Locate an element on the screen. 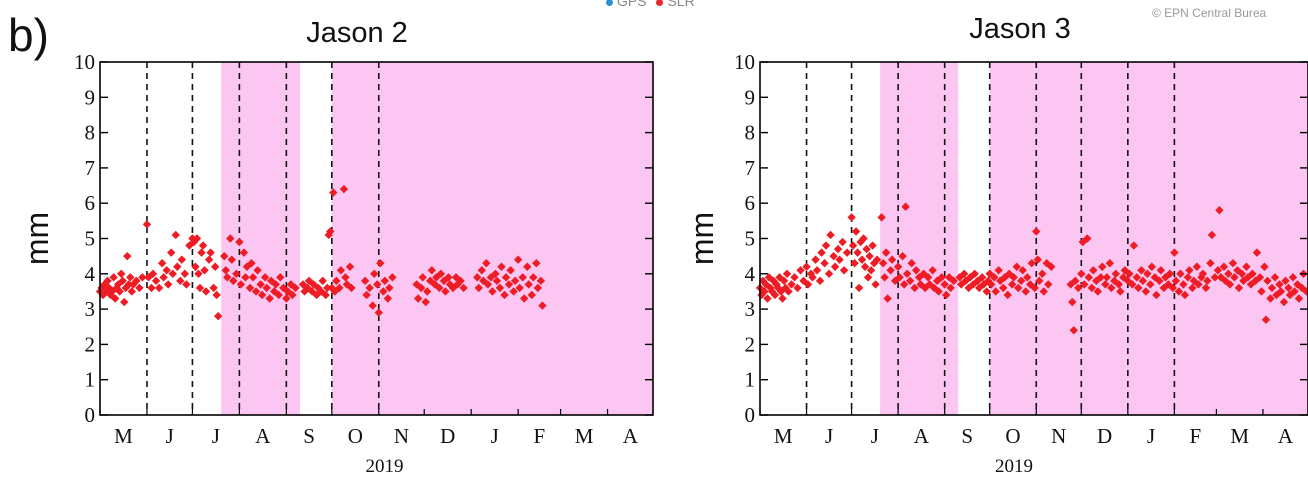 The width and height of the screenshot is (1308, 480). chart1-x-tick-label: F is located at coordinates (540, 436).